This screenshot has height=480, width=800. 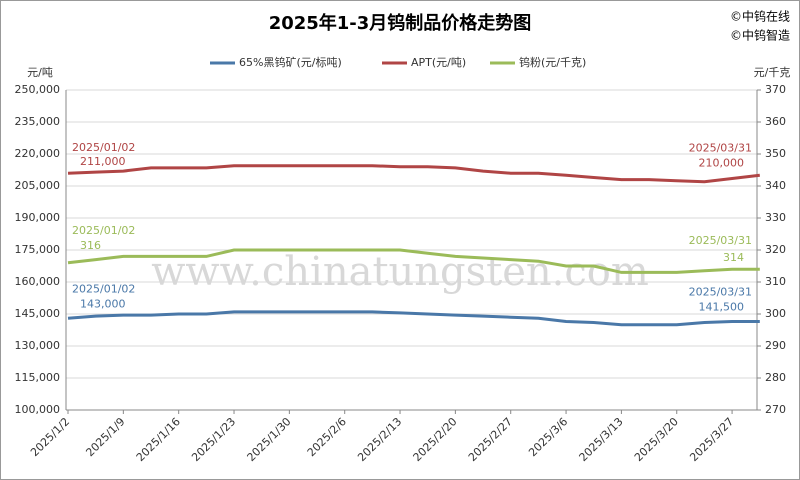 I want to click on y-tick-label: 130,000, so click(x=38, y=345).